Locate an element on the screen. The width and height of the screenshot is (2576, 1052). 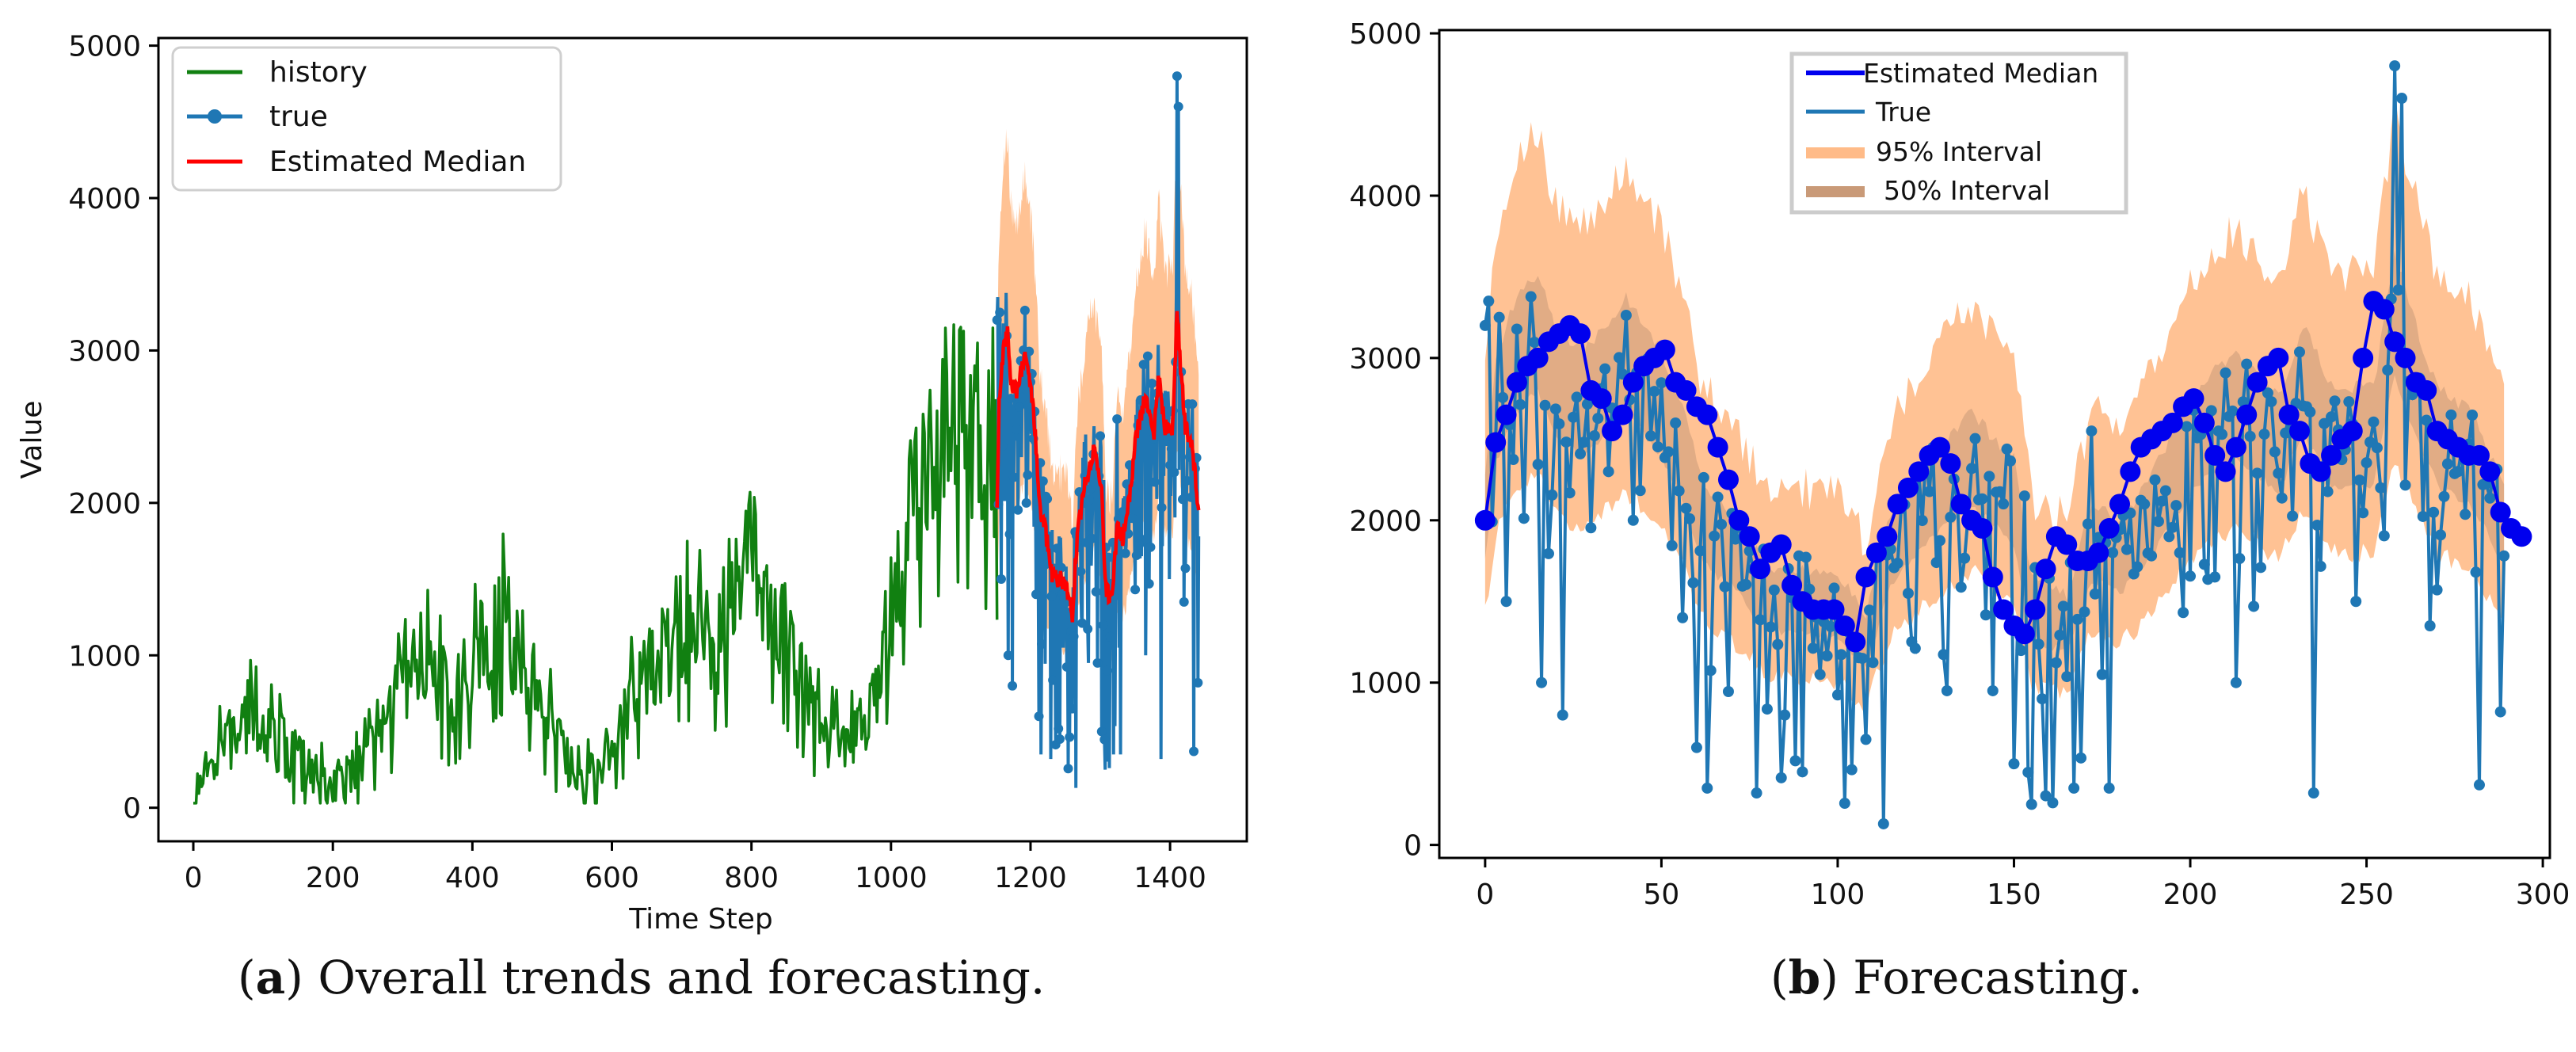
legend-box-a is located at coordinates (366, 119).